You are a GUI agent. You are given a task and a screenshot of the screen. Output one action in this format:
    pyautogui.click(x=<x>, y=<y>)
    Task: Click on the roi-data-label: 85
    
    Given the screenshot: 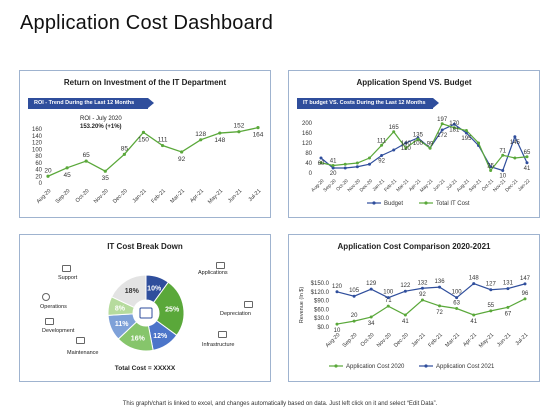 What is the action you would take?
    pyautogui.click(x=125, y=148)
    